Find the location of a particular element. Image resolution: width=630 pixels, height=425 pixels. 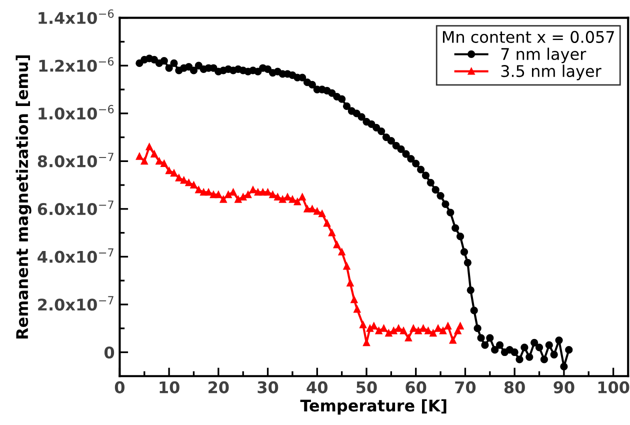

x-tick-label: 60 is located at coordinates (416, 387).